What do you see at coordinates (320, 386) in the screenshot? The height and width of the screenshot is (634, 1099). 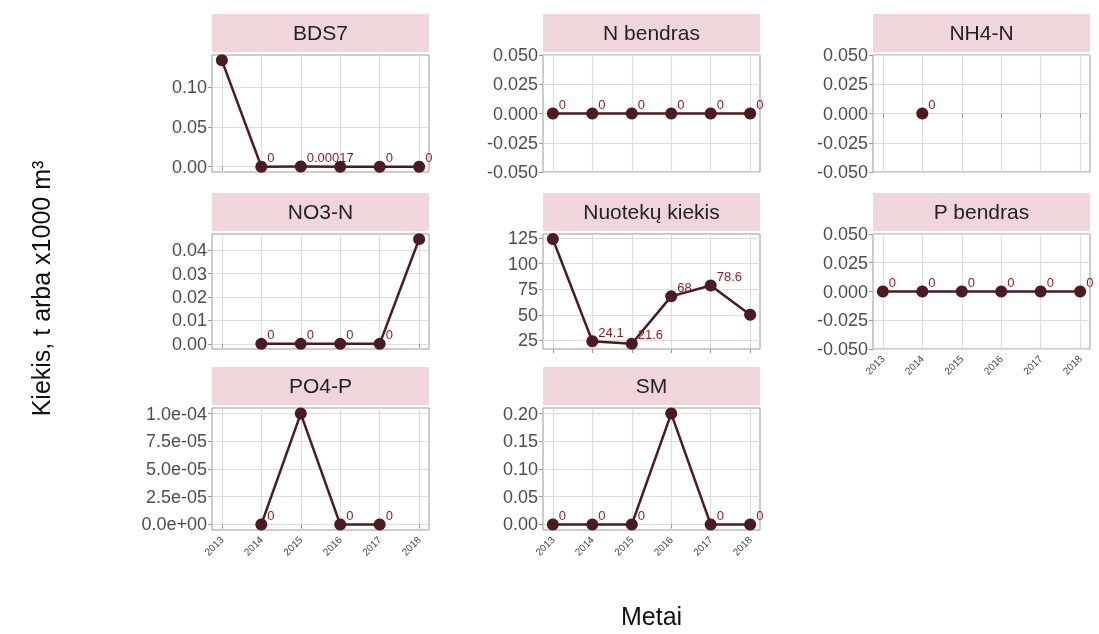 I see `chart-title: PO4-P` at bounding box center [320, 386].